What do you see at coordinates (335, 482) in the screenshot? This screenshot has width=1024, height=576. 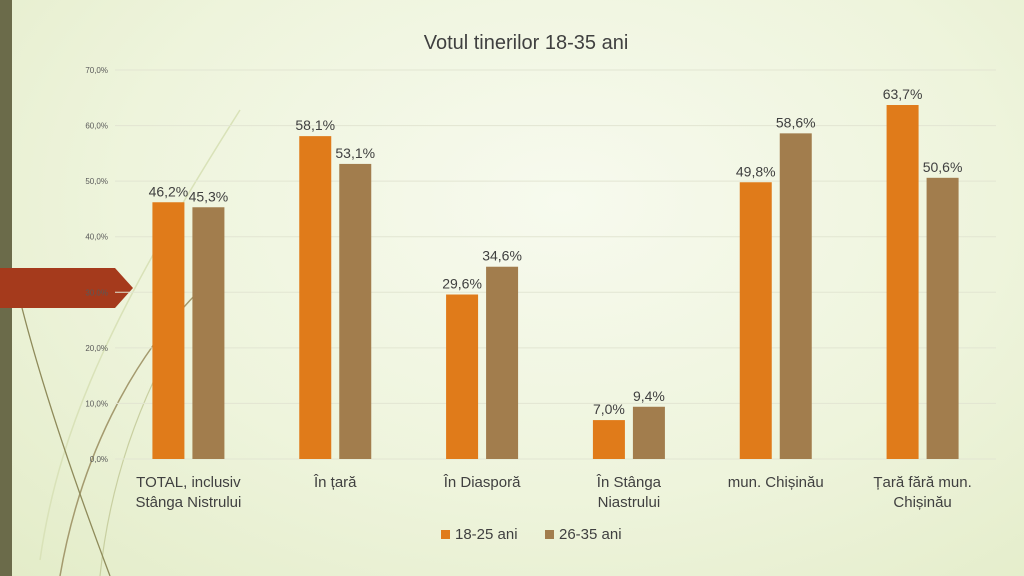 I see `category-label: În țară` at bounding box center [335, 482].